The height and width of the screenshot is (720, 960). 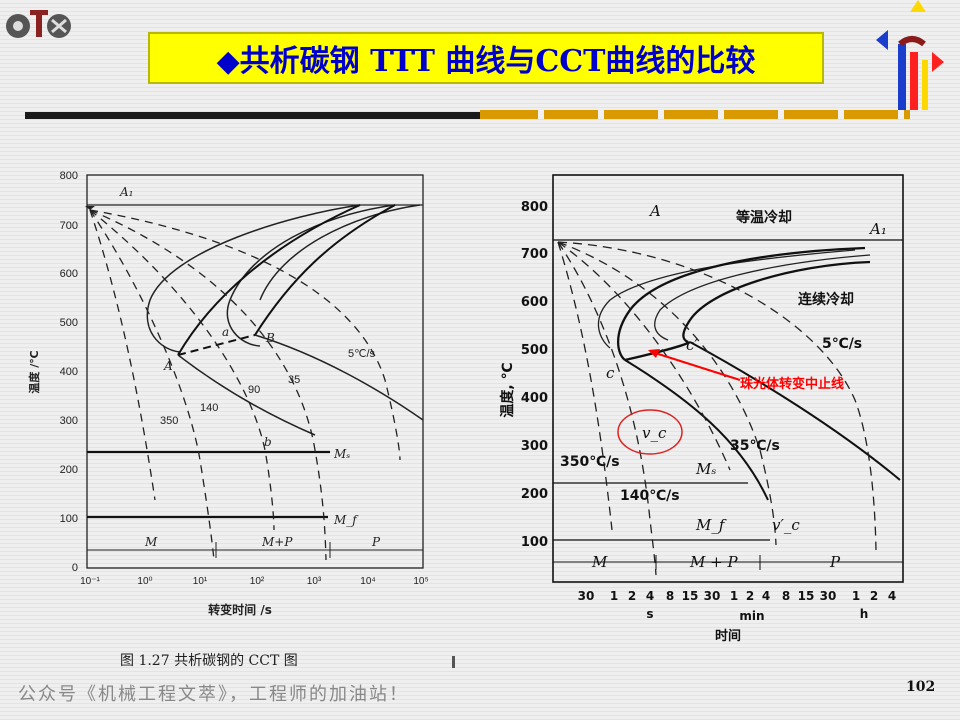 What do you see at coordinates (534, 207) in the screenshot?
I see `right-ytick: 800` at bounding box center [534, 207].